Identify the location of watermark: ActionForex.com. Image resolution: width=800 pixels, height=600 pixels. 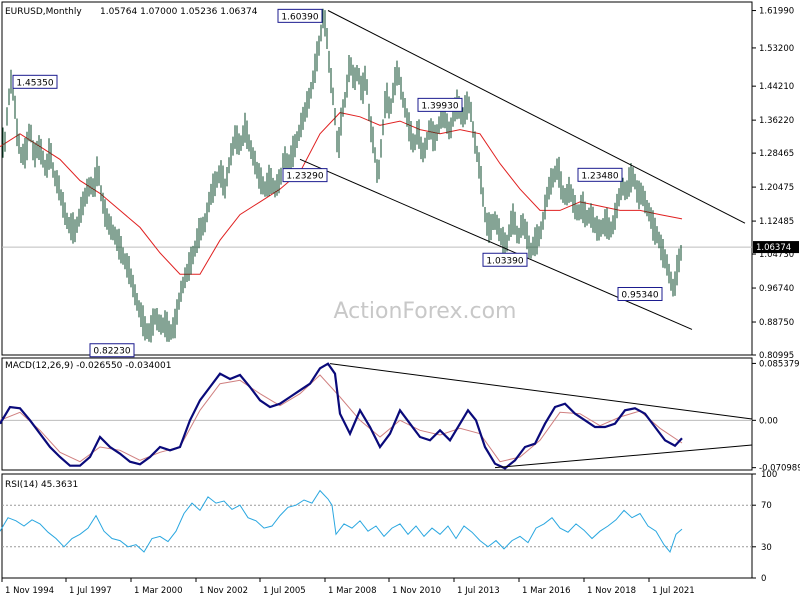
(425, 311).